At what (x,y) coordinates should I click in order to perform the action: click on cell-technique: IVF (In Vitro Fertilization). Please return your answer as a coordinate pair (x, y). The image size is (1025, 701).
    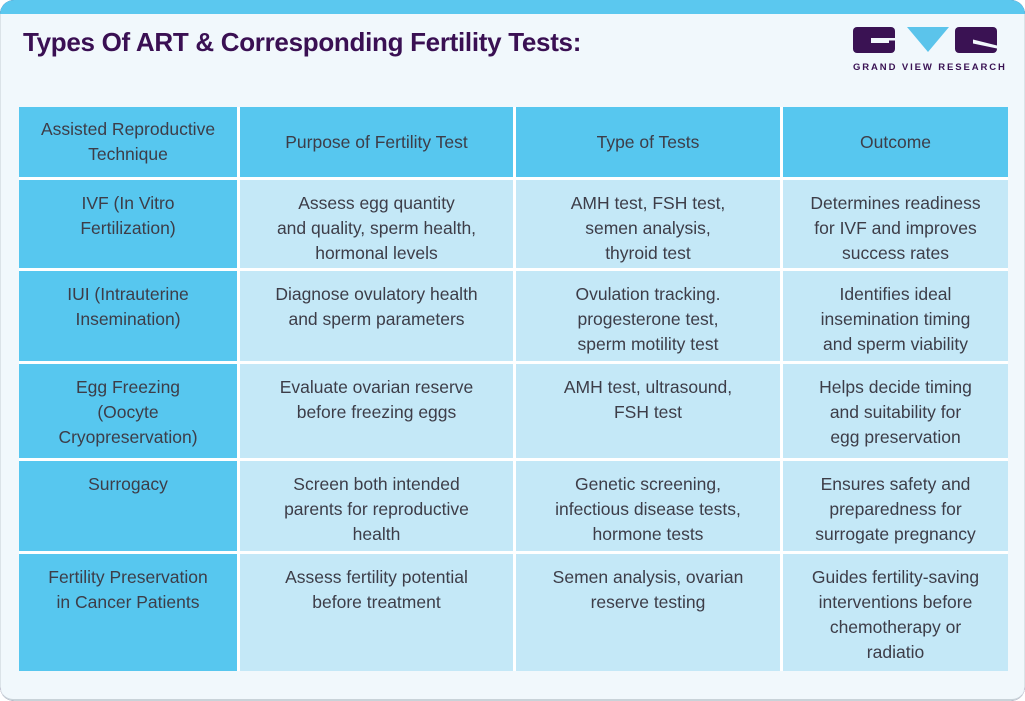
    Looking at the image, I should click on (128, 224).